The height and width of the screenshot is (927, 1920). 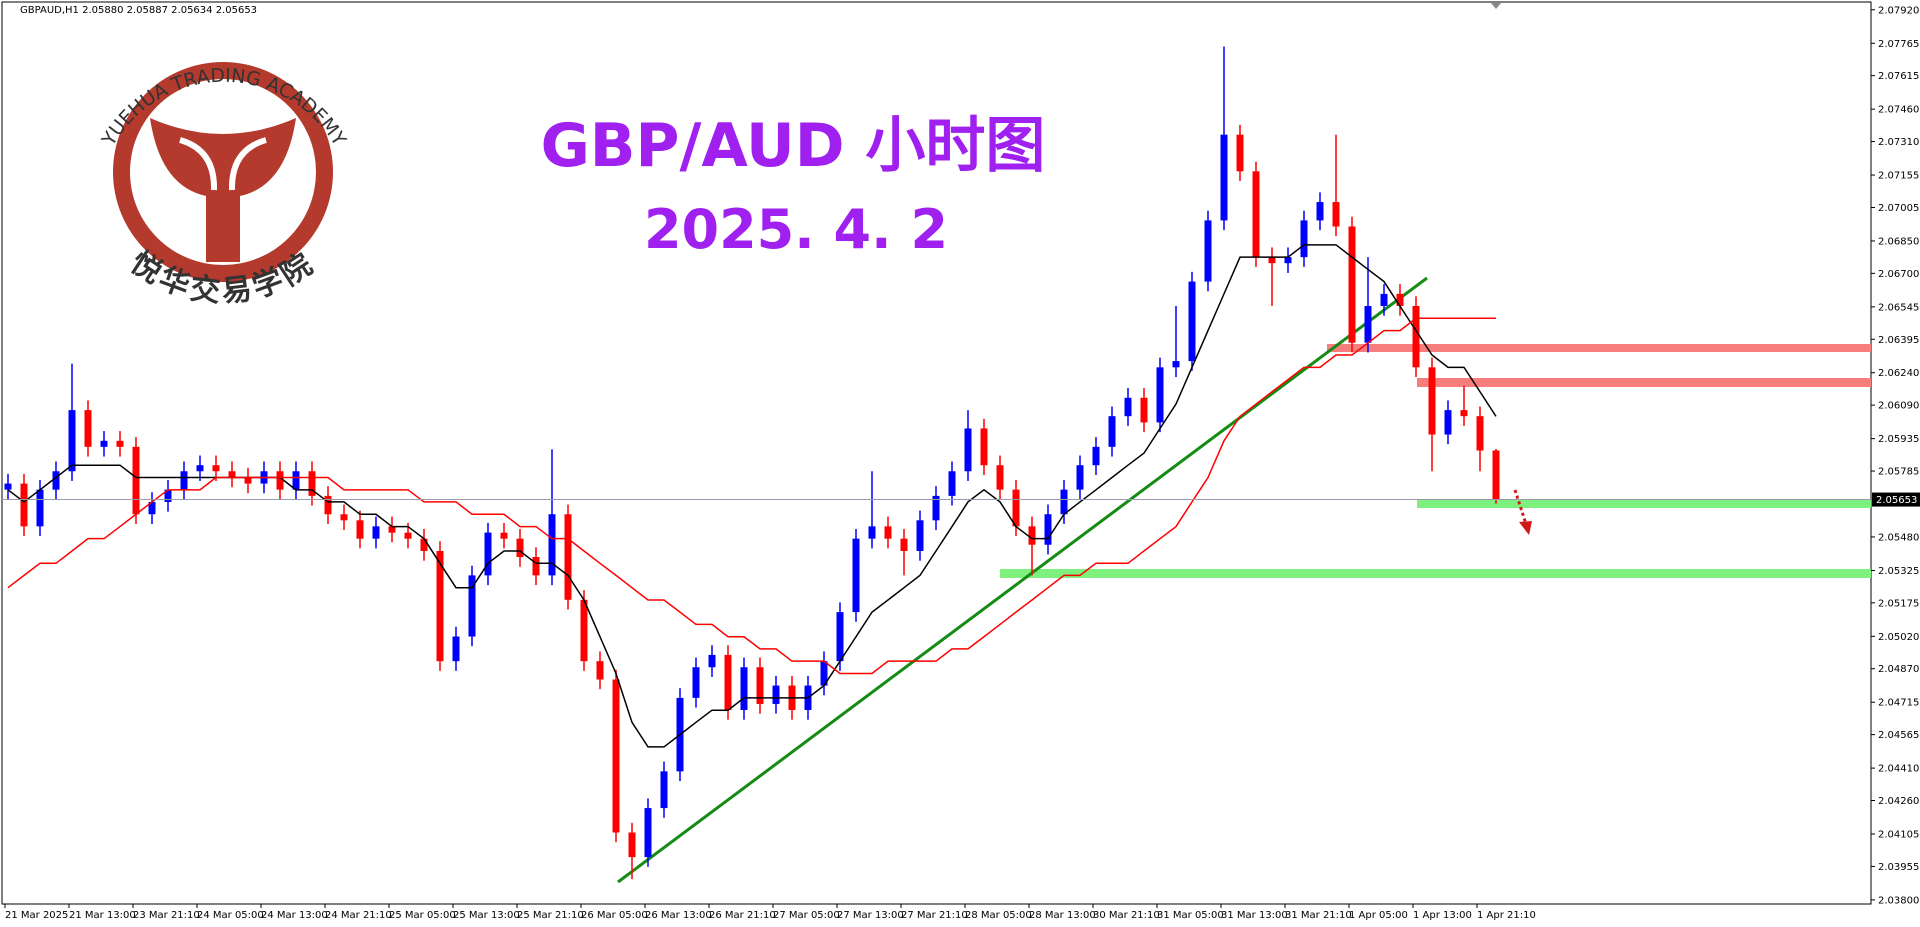 I want to click on x-tick-label: 25 Mar 21:10, so click(x=550, y=915).